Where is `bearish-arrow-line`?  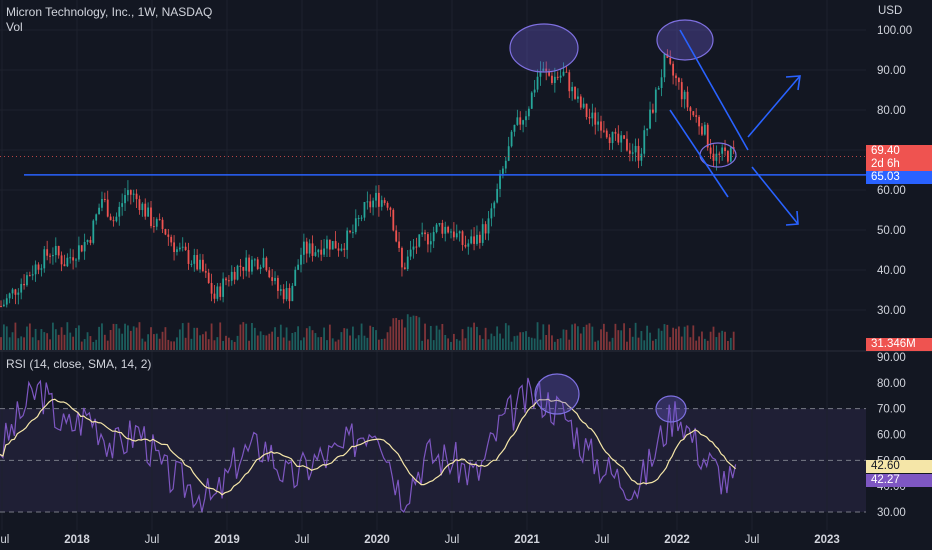 bearish-arrow-line is located at coordinates (775, 195).